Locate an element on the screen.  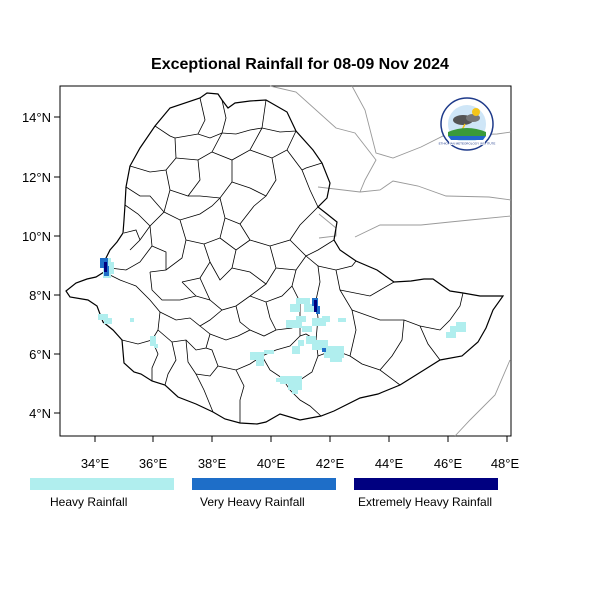
x-tick-label: 34°E is located at coordinates (95, 463).